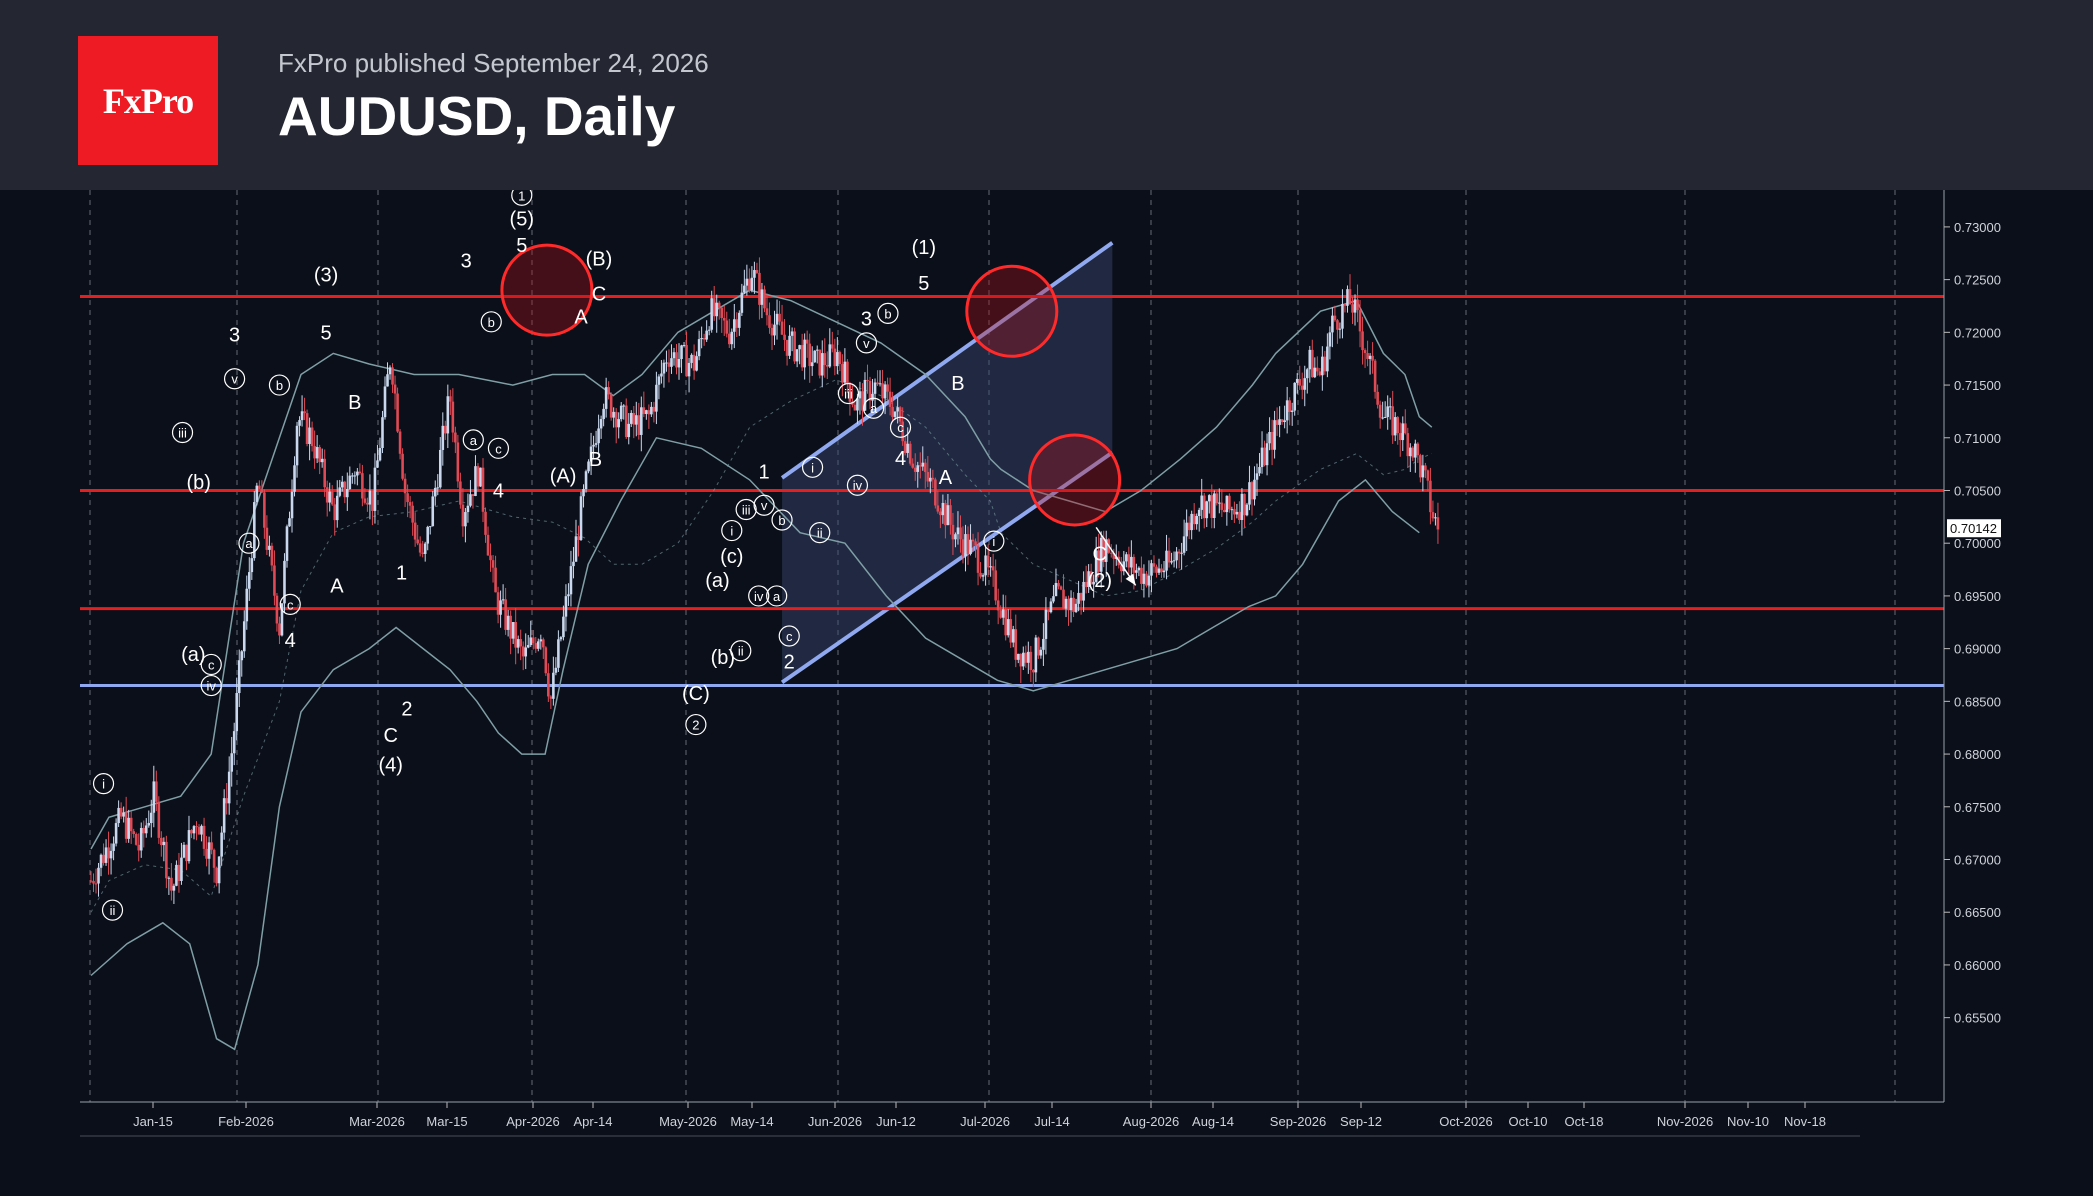 This screenshot has width=2093, height=1196. I want to click on wave-label: B, so click(595, 460).